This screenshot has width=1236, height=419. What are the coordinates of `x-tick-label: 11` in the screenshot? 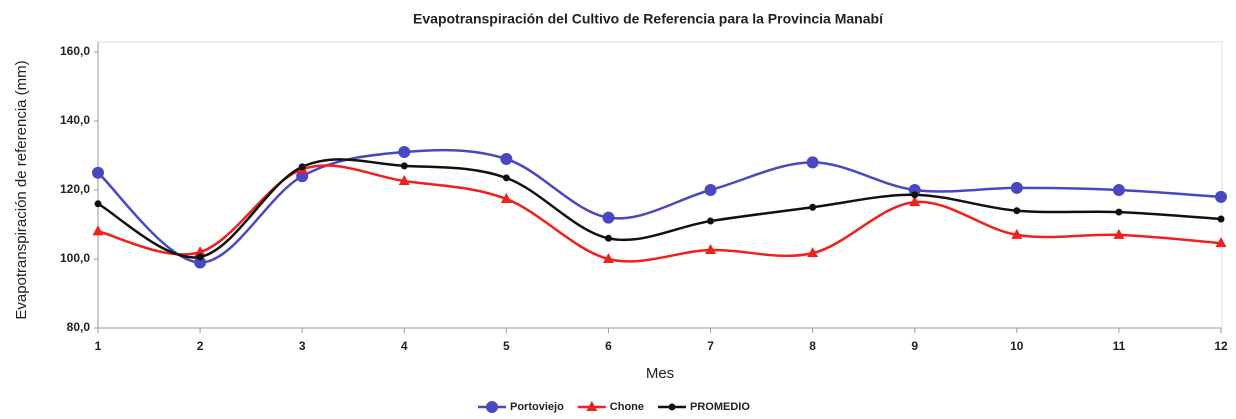 It's located at (1119, 346).